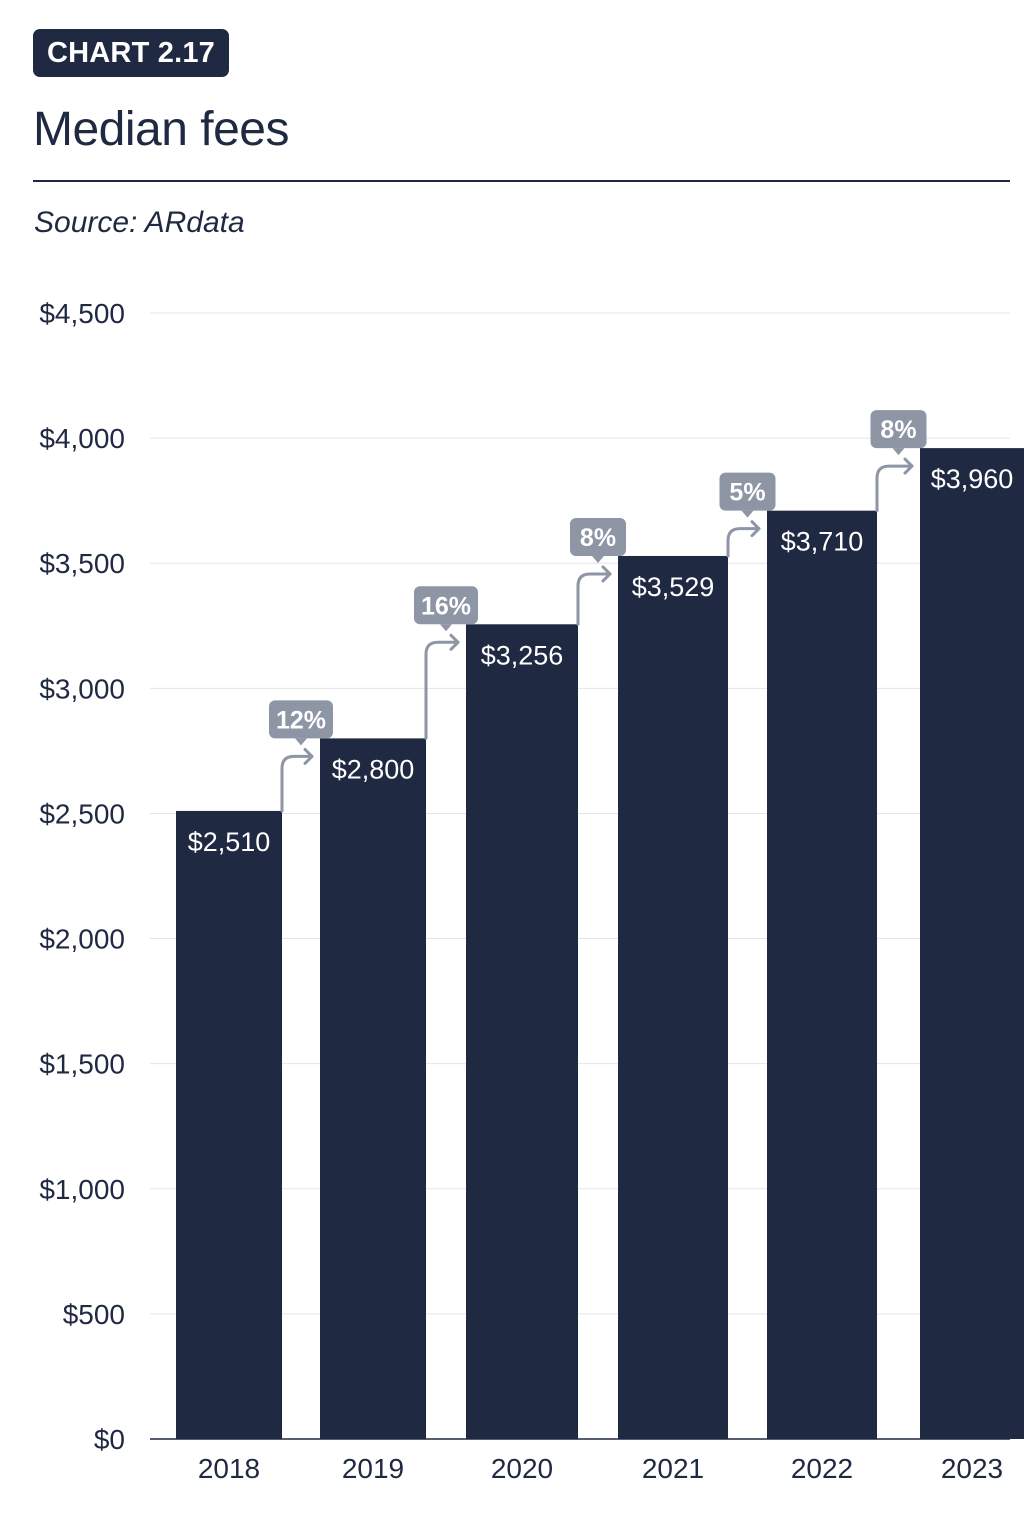 The width and height of the screenshot is (1024, 1536). I want to click on growth-label: 16%, so click(446, 606).